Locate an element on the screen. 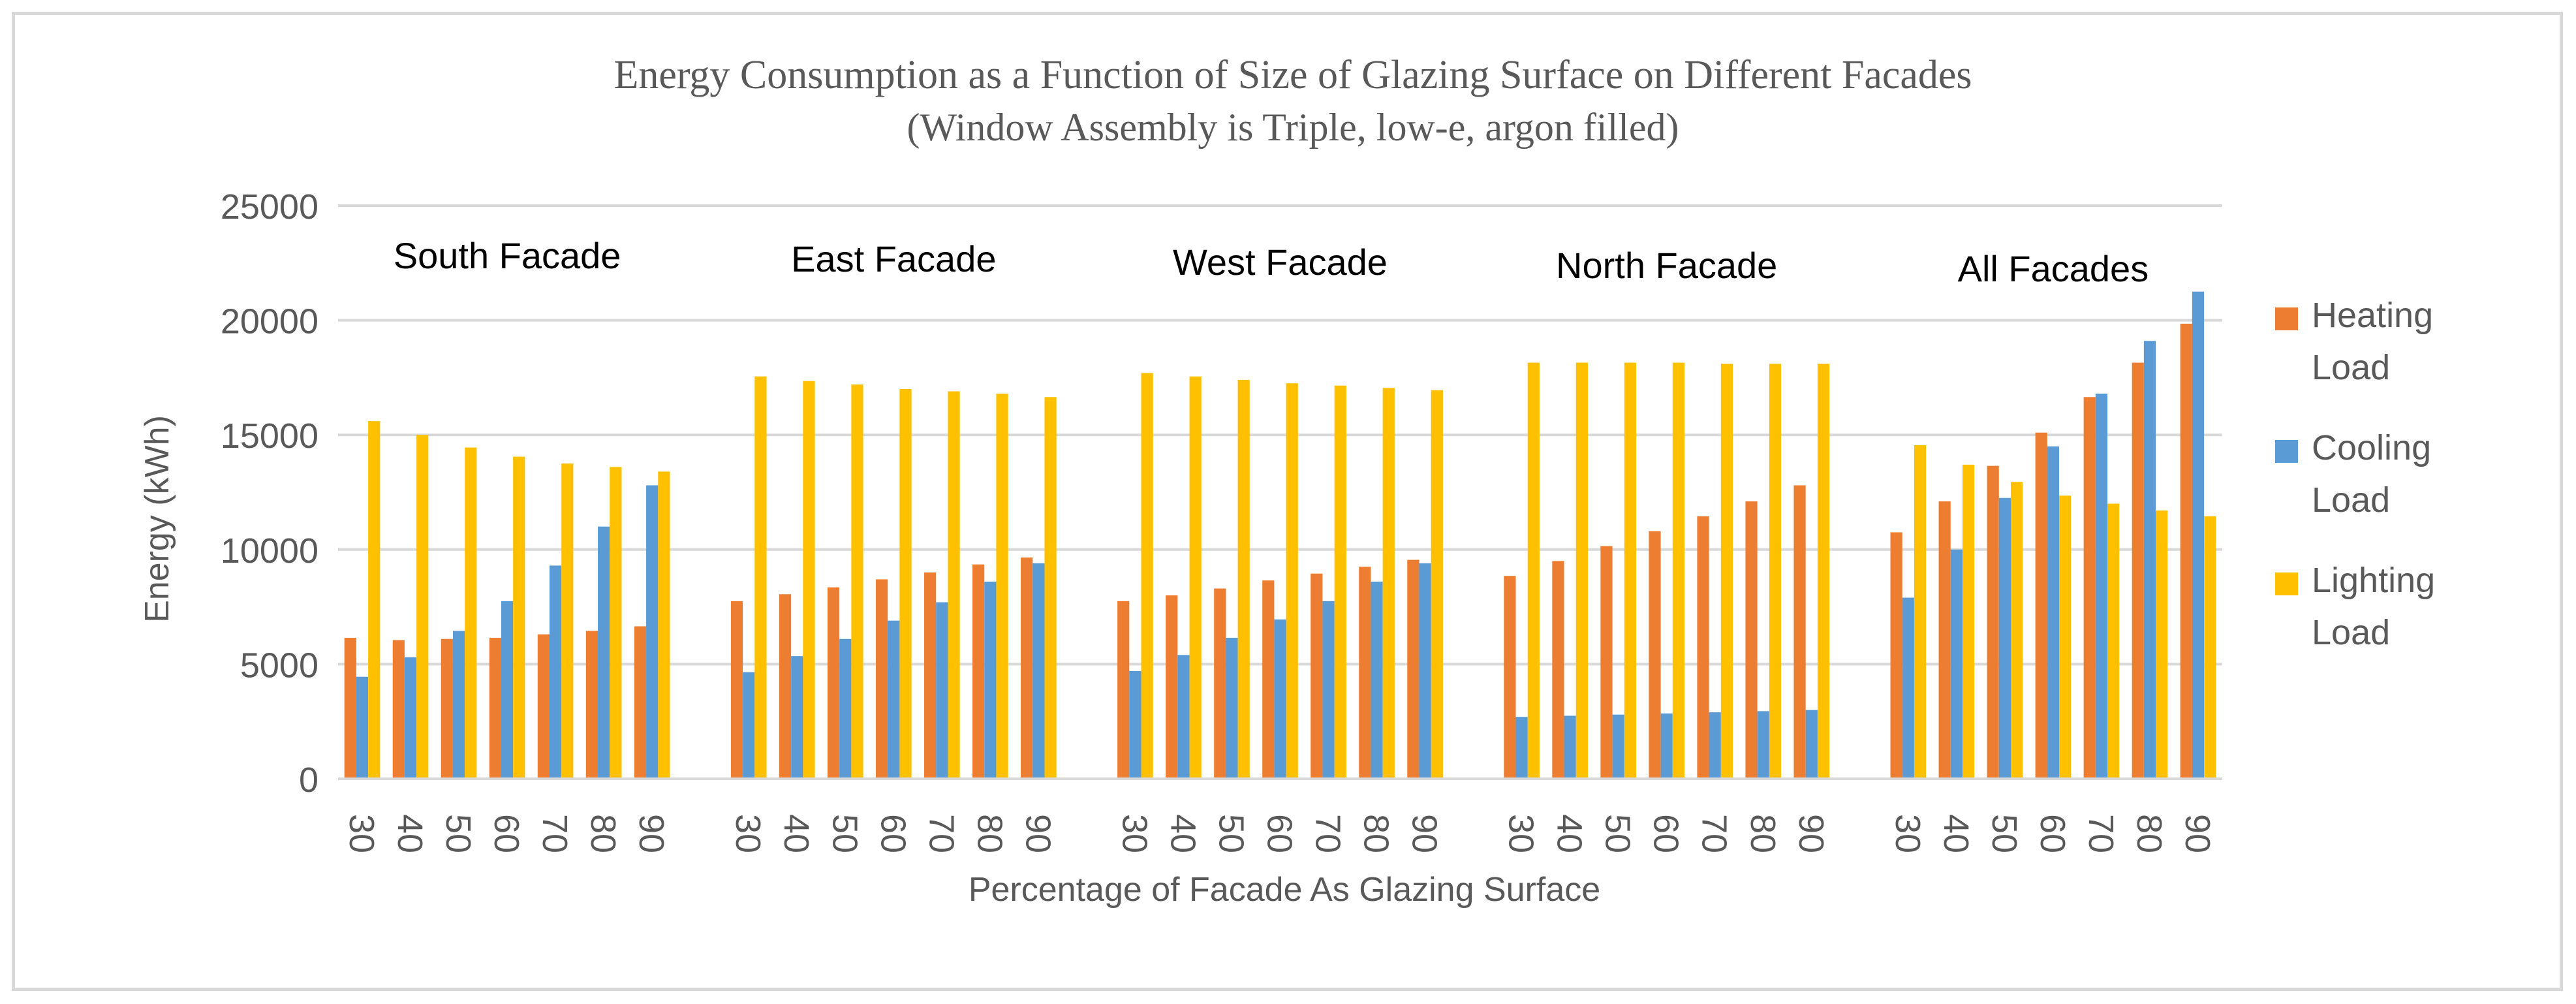 This screenshot has width=2576, height=1004. y-tick-label: 15000 is located at coordinates (269, 436).